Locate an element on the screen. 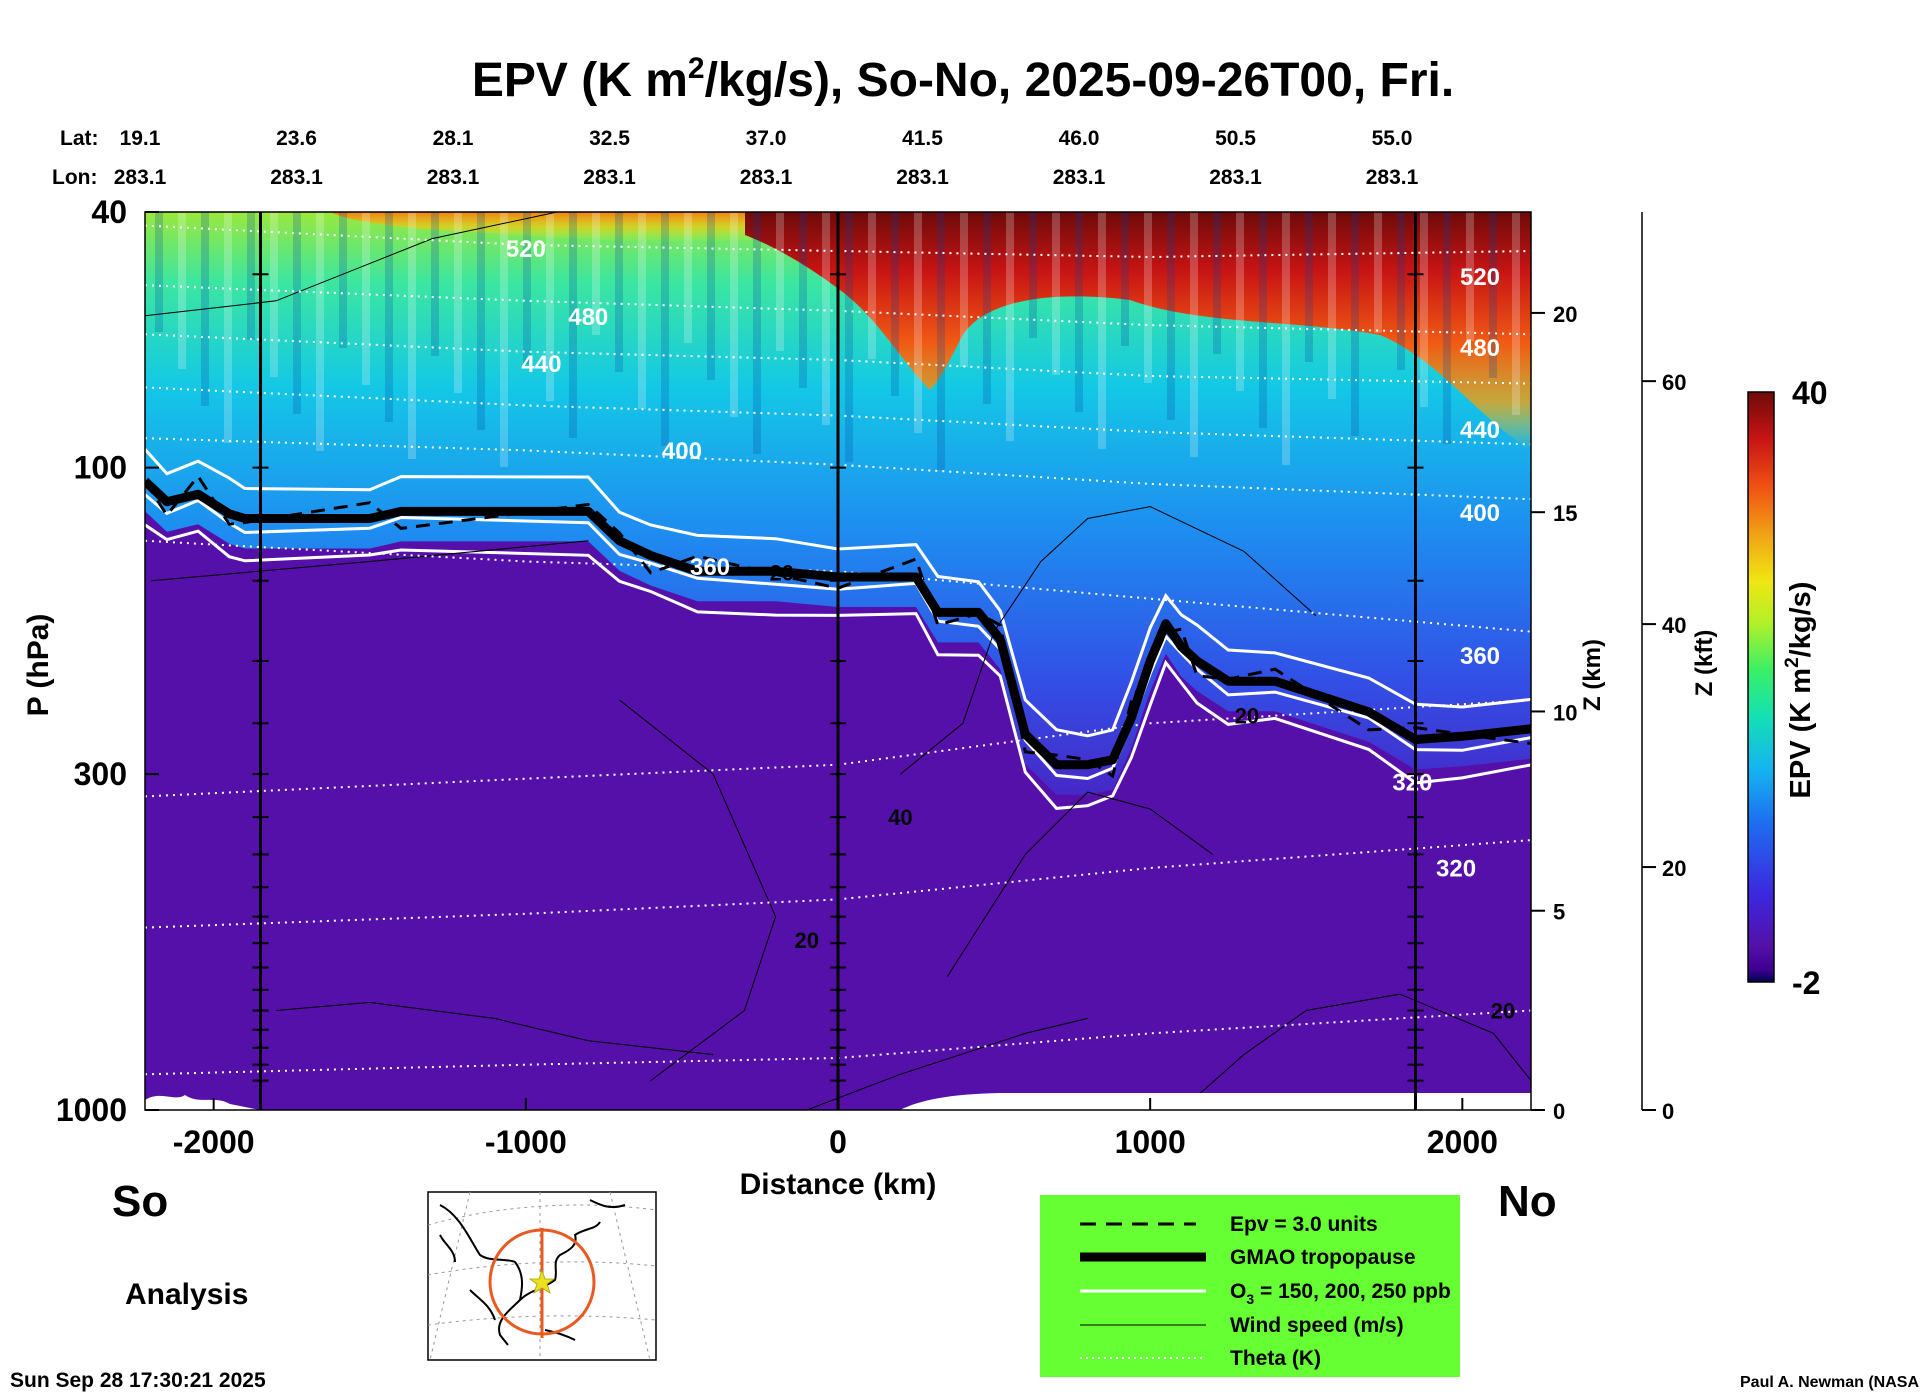 Image resolution: width=1926 pixels, height=1394 pixels. p-tick-label: 1000 is located at coordinates (91, 1110).